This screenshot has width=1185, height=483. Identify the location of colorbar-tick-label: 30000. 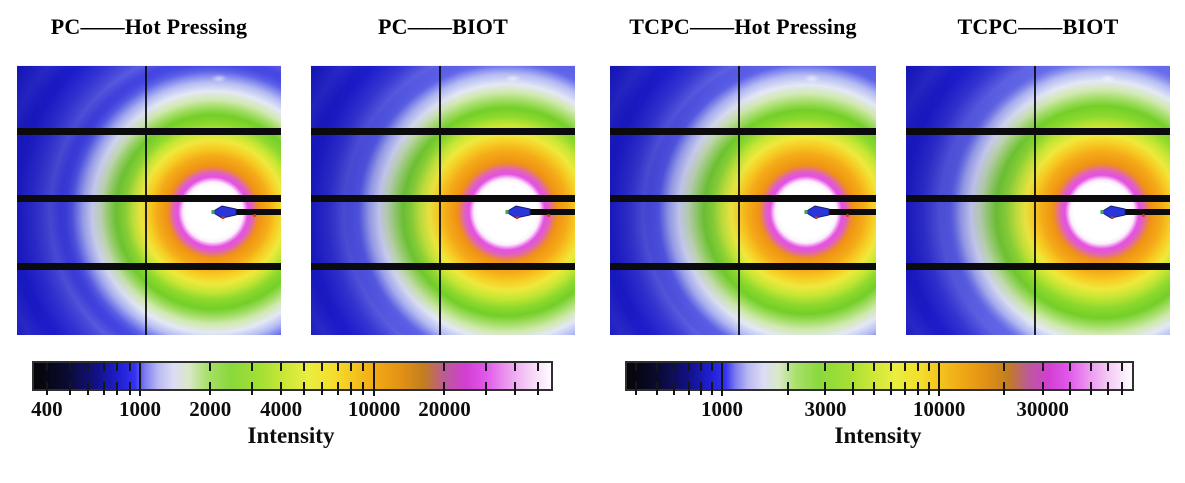
(1042, 409).